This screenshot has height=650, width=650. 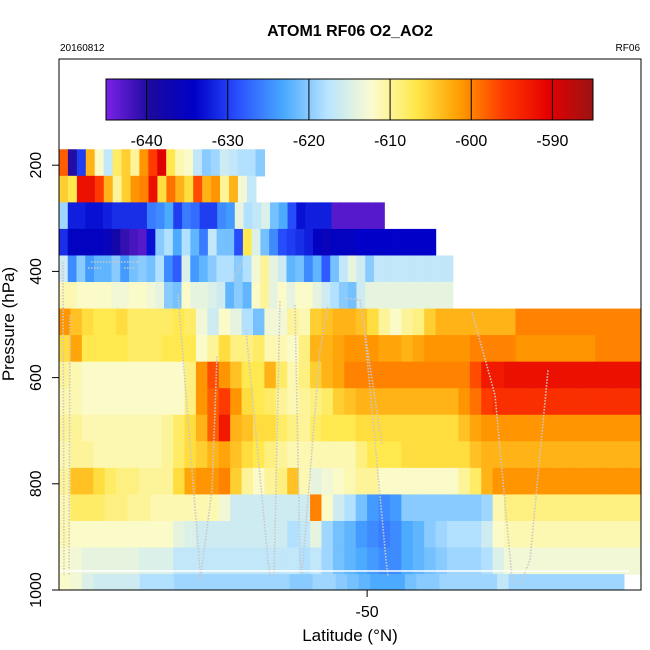 What do you see at coordinates (350, 114) in the screenshot?
I see `colorbar-ticks: -640 -630 -620 -610 -600 -590` at bounding box center [350, 114].